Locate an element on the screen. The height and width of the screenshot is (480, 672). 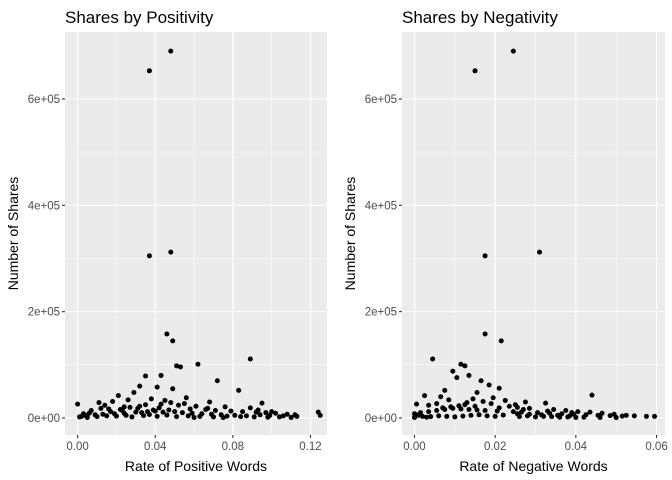
x-tick-label: 0.08 is located at coordinates (233, 447).